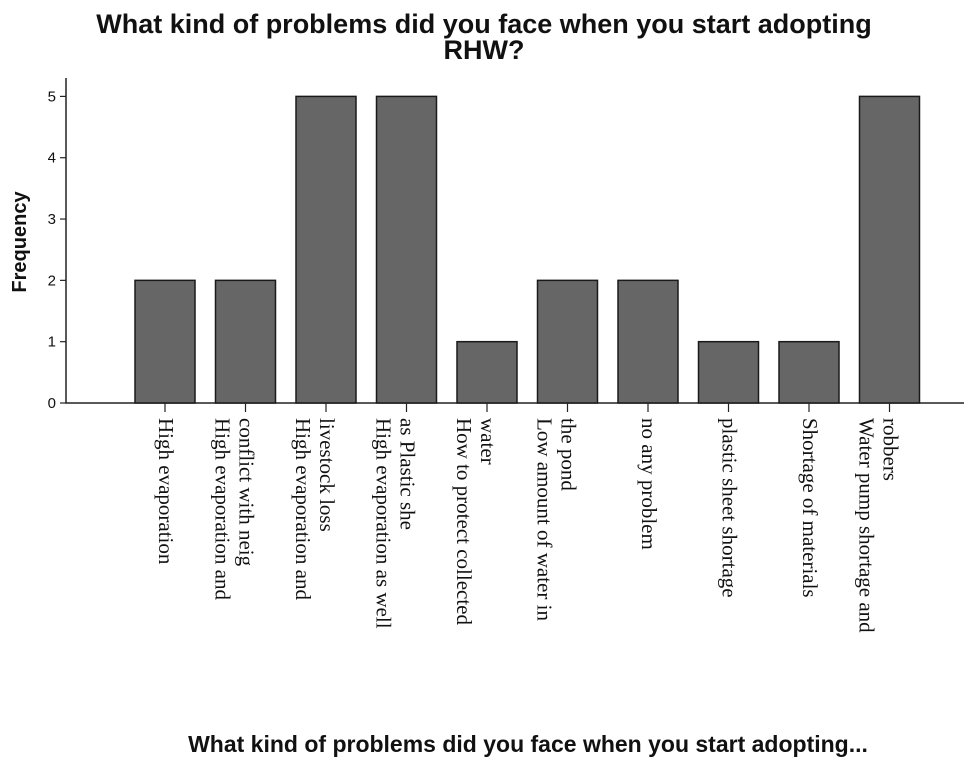 This screenshot has width=968, height=761. Describe the element at coordinates (52, 280) in the screenshot. I see `y-tick-label-2: 2` at that location.